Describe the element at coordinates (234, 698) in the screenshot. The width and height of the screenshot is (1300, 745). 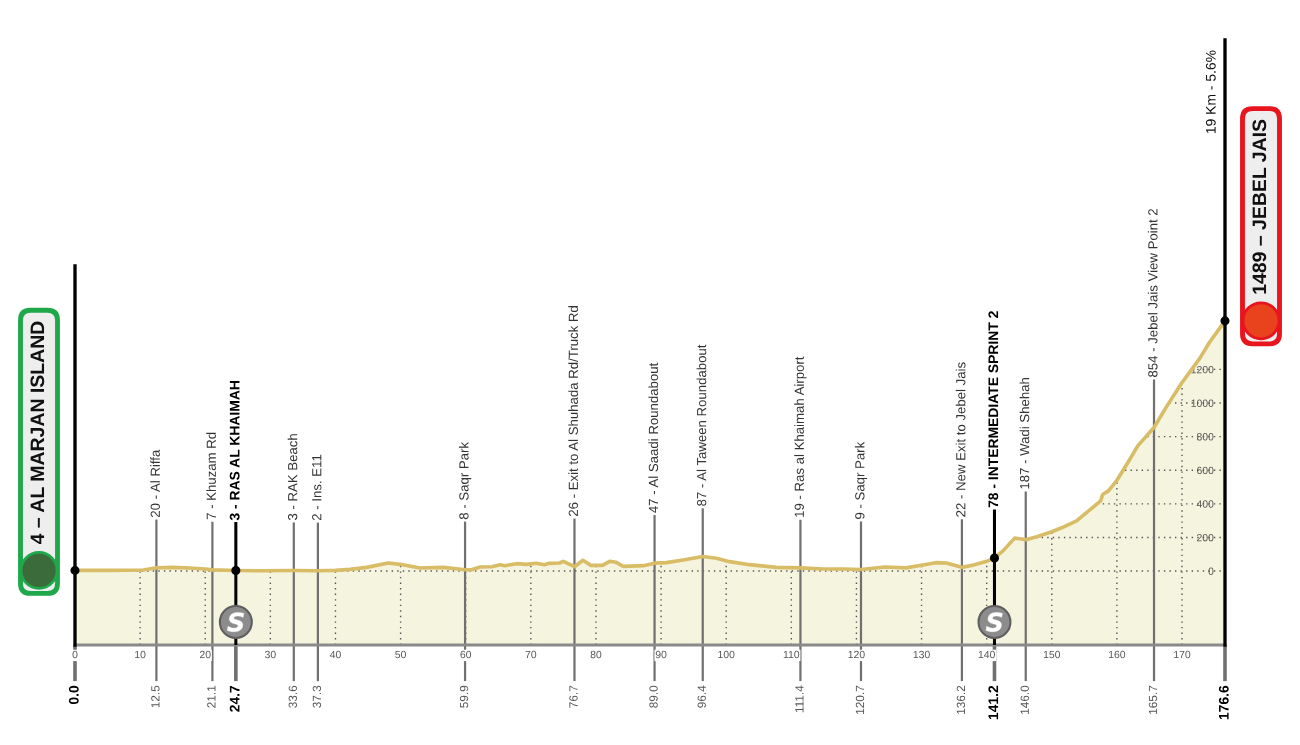
I see `x2-tick-label: 24.7` at that location.